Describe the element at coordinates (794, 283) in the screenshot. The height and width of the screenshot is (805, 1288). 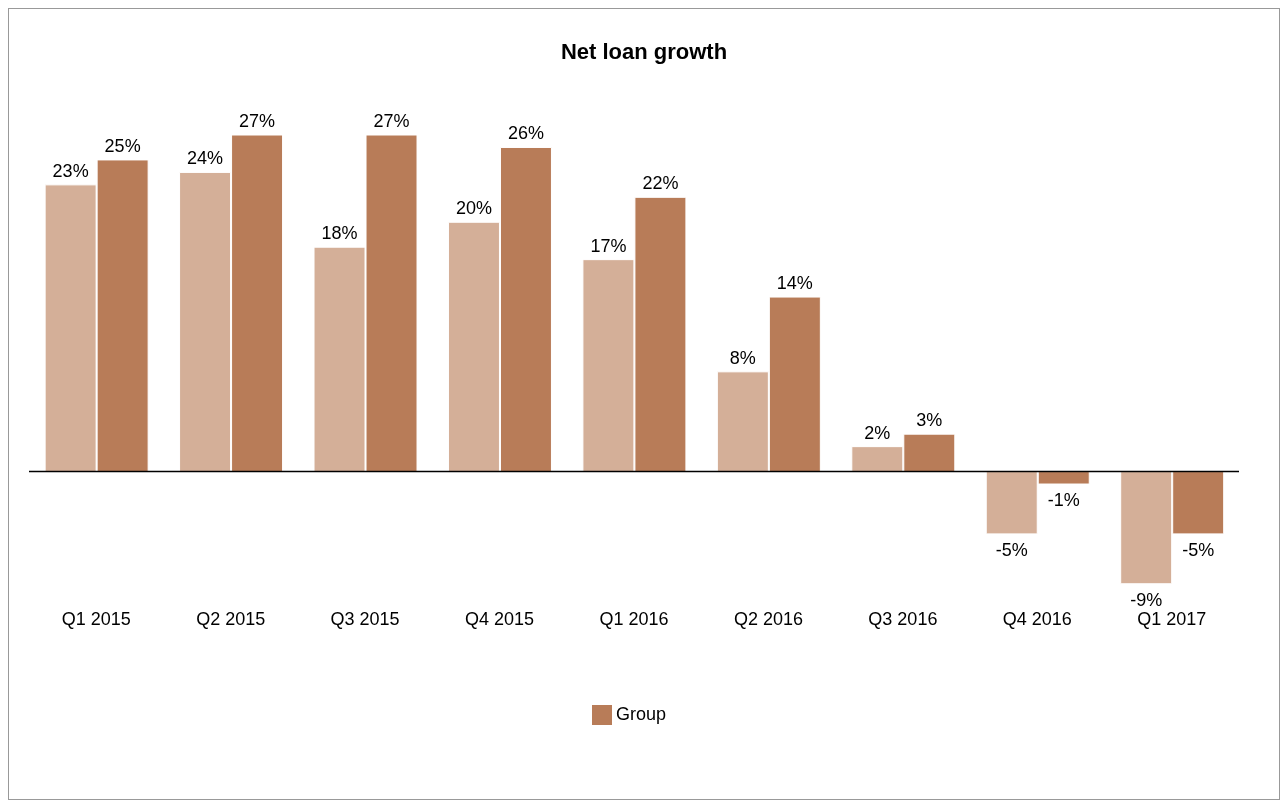
I see `data-label: 14%` at that location.